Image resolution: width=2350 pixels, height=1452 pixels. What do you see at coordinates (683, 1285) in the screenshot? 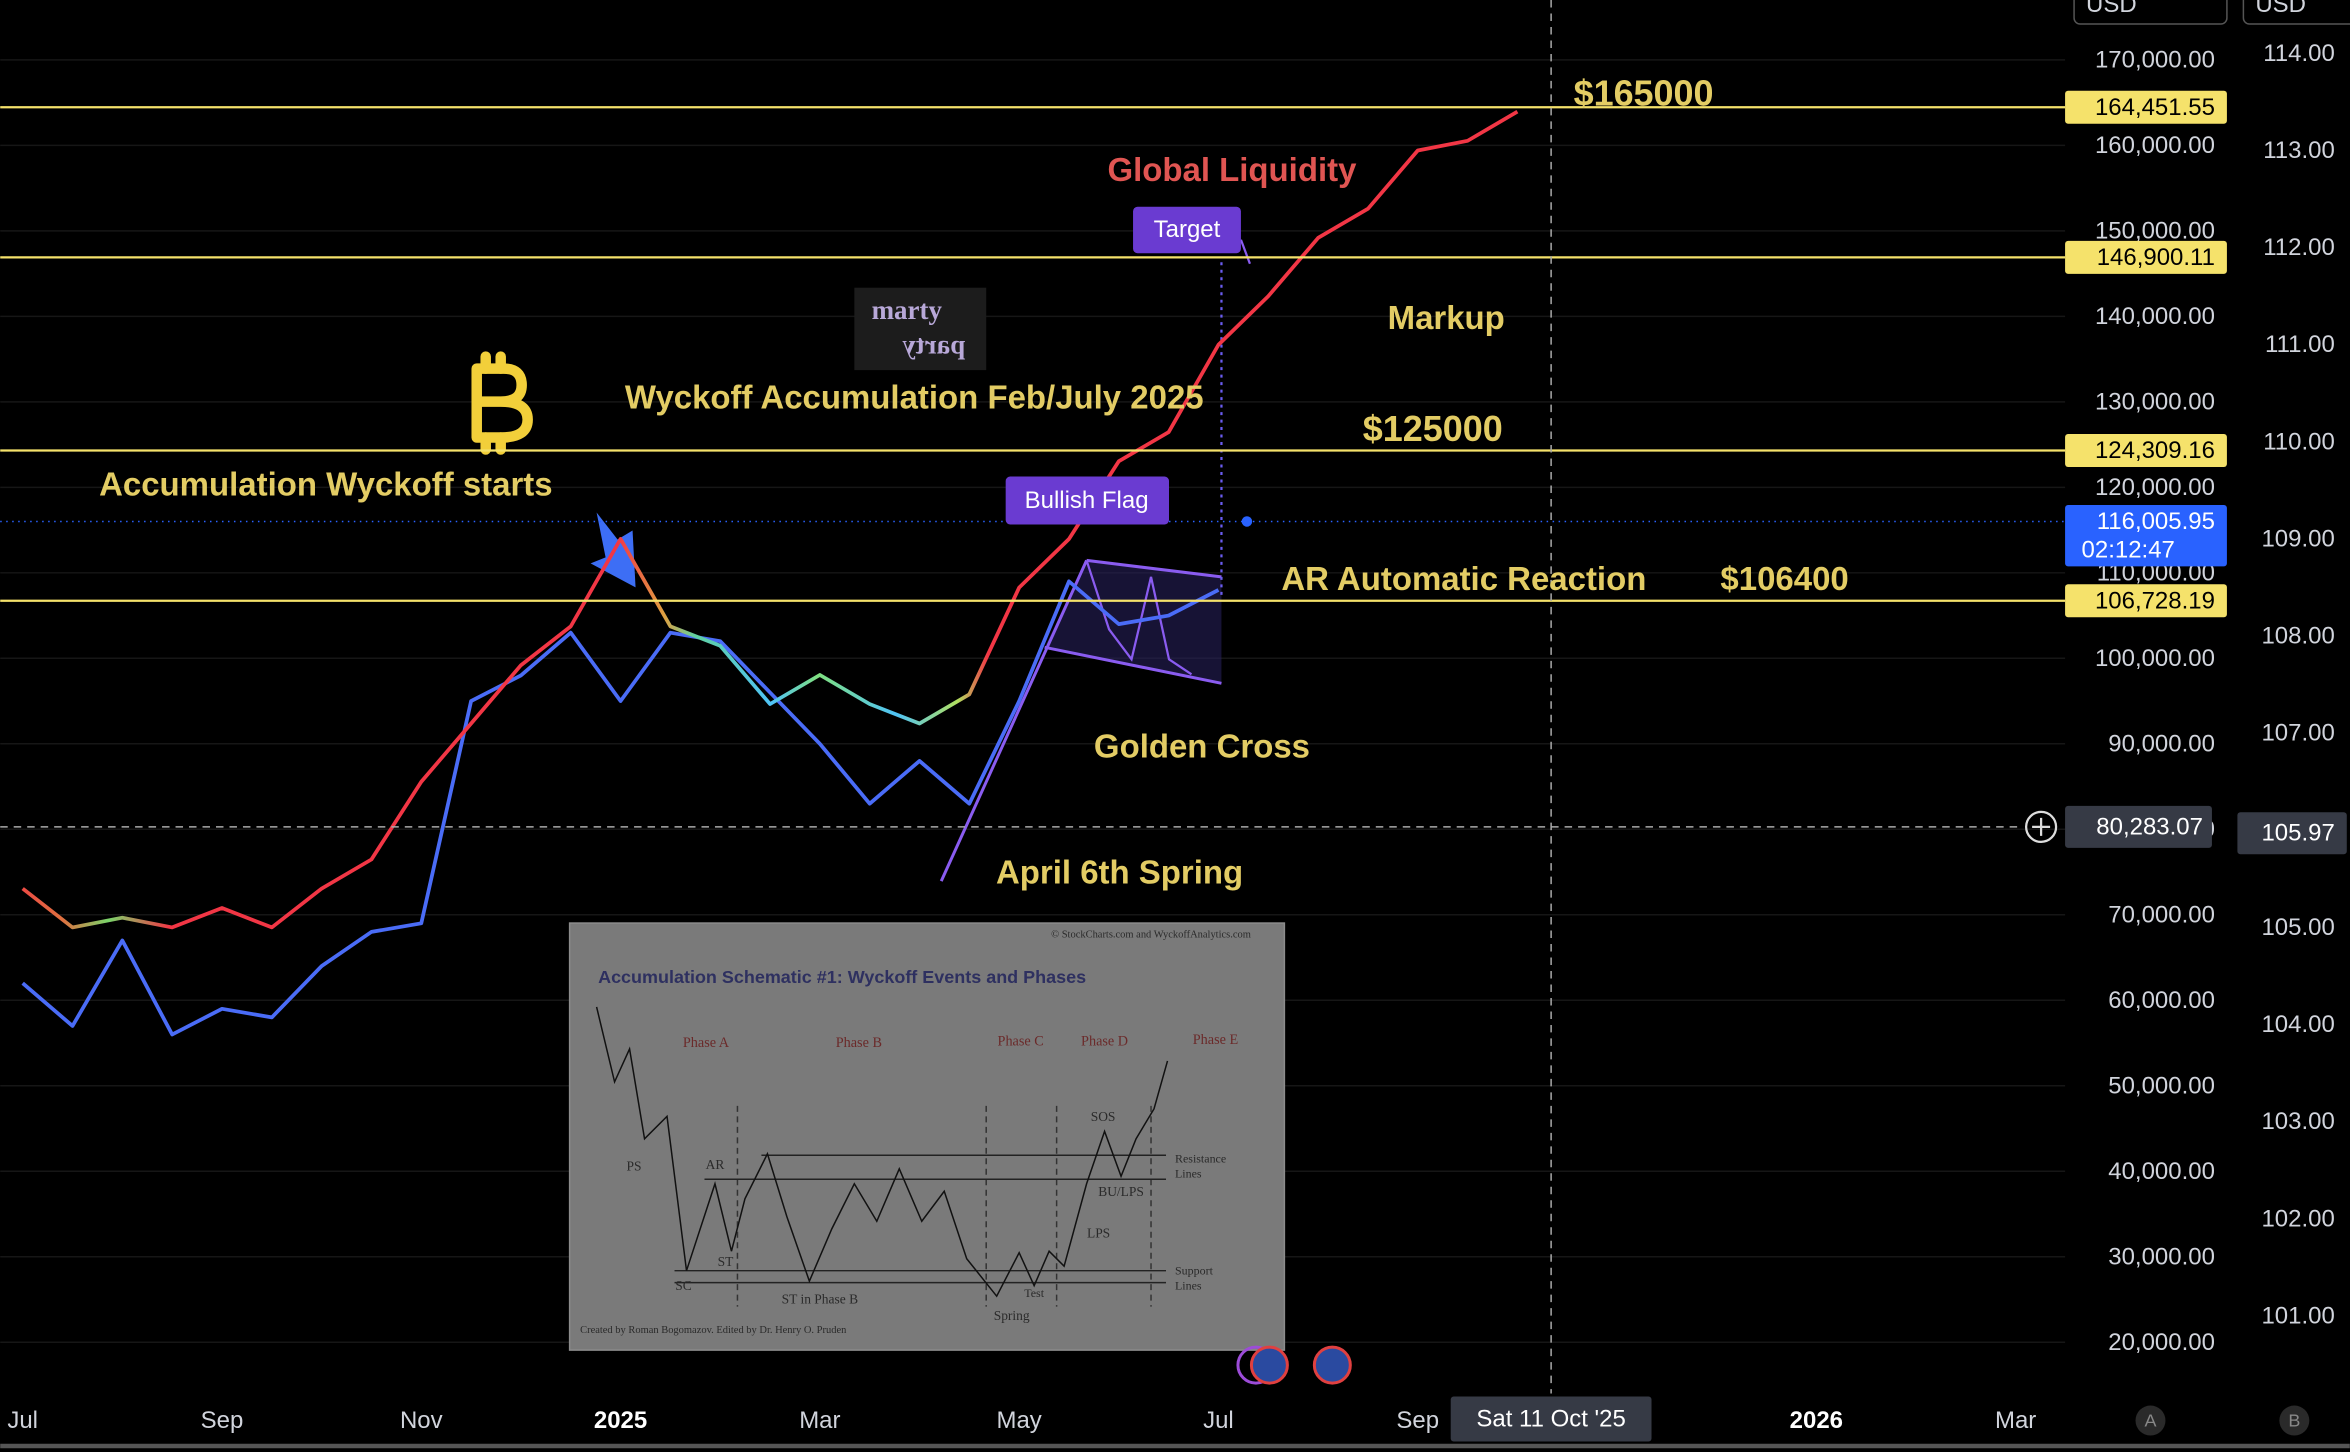
I see `event-label: SC` at bounding box center [683, 1285].